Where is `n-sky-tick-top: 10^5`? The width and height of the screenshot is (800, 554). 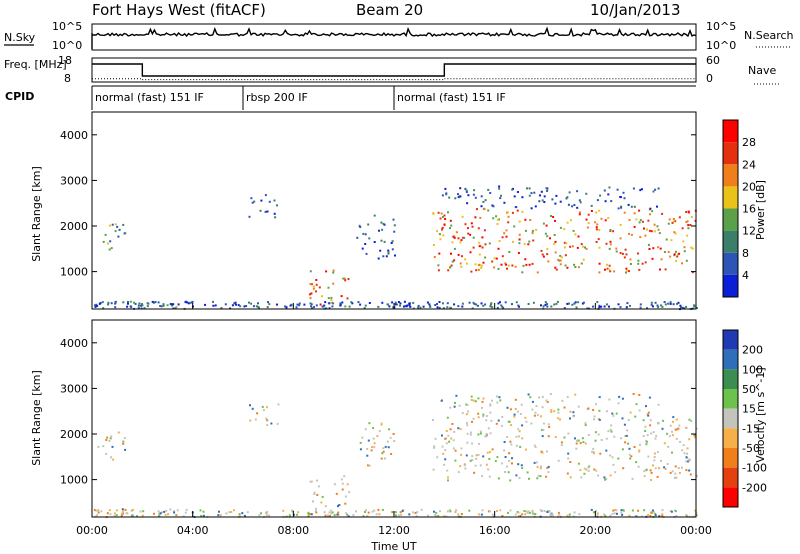
n-sky-tick-top: 10^5 is located at coordinates (67, 26).